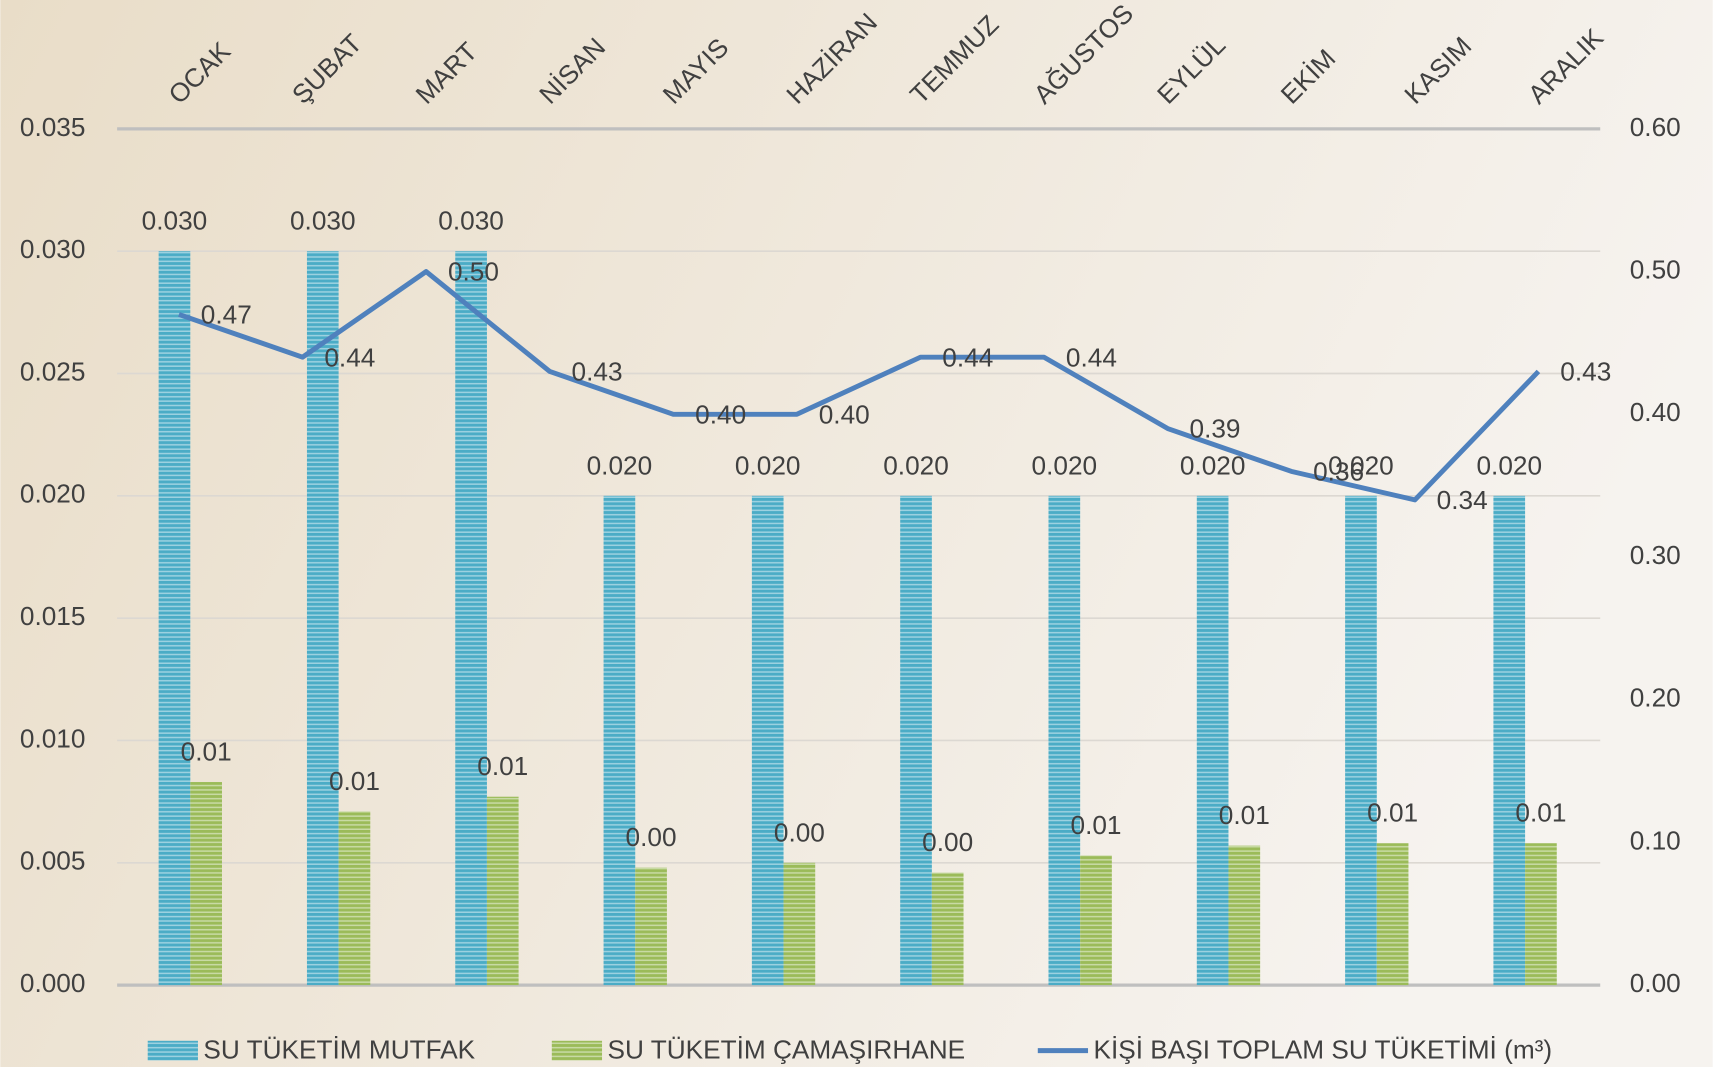 Image resolution: width=1713 pixels, height=1067 pixels. What do you see at coordinates (1655, 698) in the screenshot?
I see `y2-tick-label: 0.20` at bounding box center [1655, 698].